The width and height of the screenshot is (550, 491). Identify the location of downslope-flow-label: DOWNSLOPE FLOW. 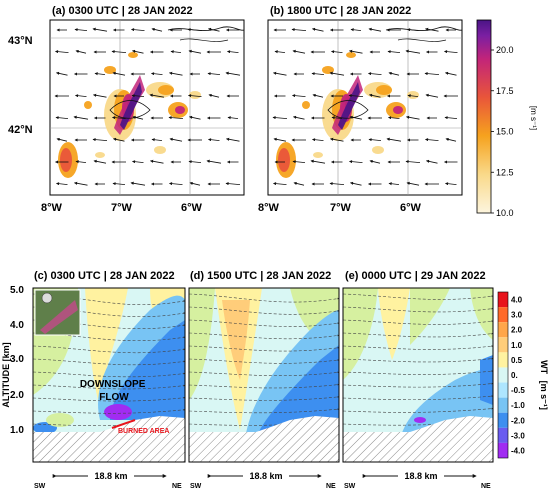
(114, 391).